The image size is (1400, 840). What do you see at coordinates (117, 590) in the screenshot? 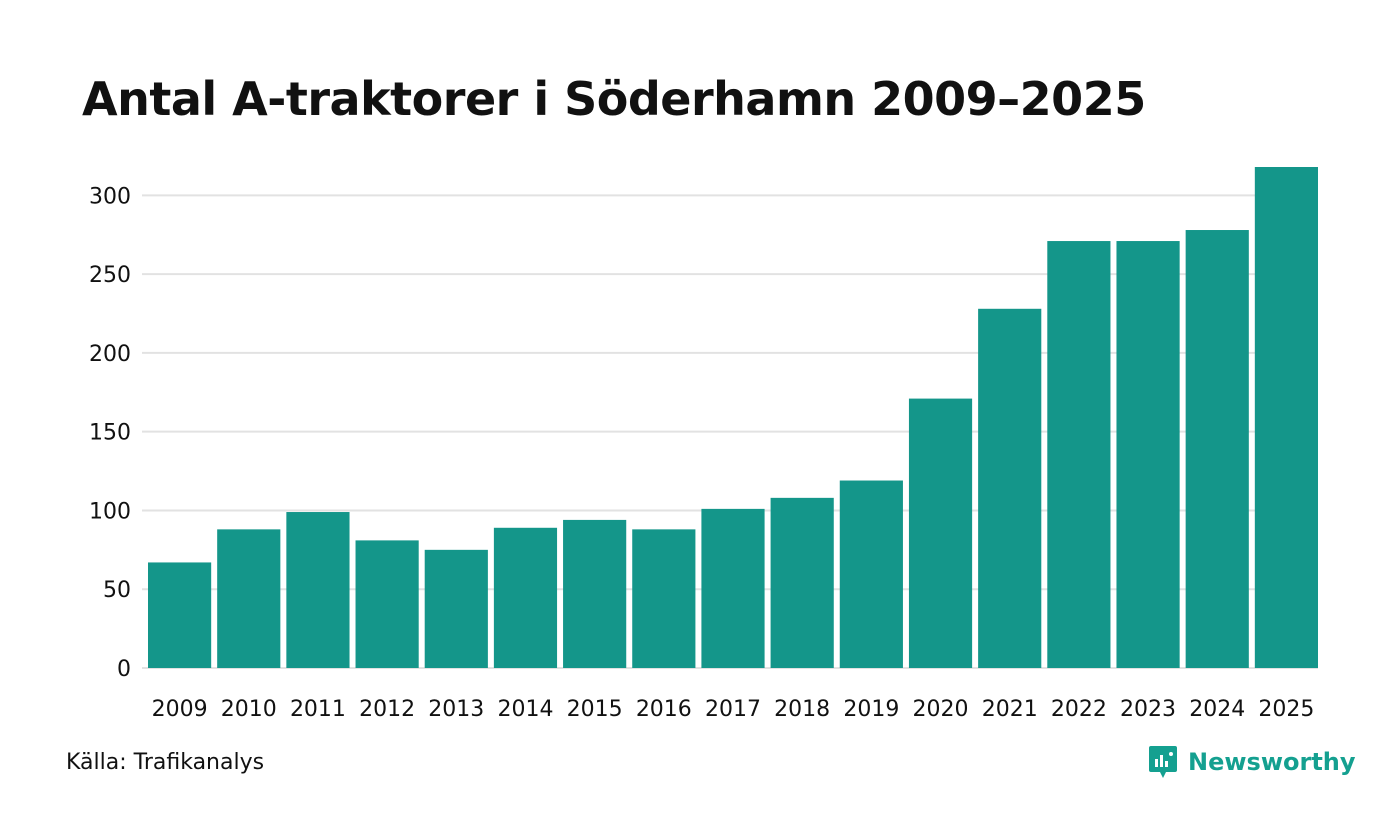
I see `y-tick-label: 50` at bounding box center [117, 590].